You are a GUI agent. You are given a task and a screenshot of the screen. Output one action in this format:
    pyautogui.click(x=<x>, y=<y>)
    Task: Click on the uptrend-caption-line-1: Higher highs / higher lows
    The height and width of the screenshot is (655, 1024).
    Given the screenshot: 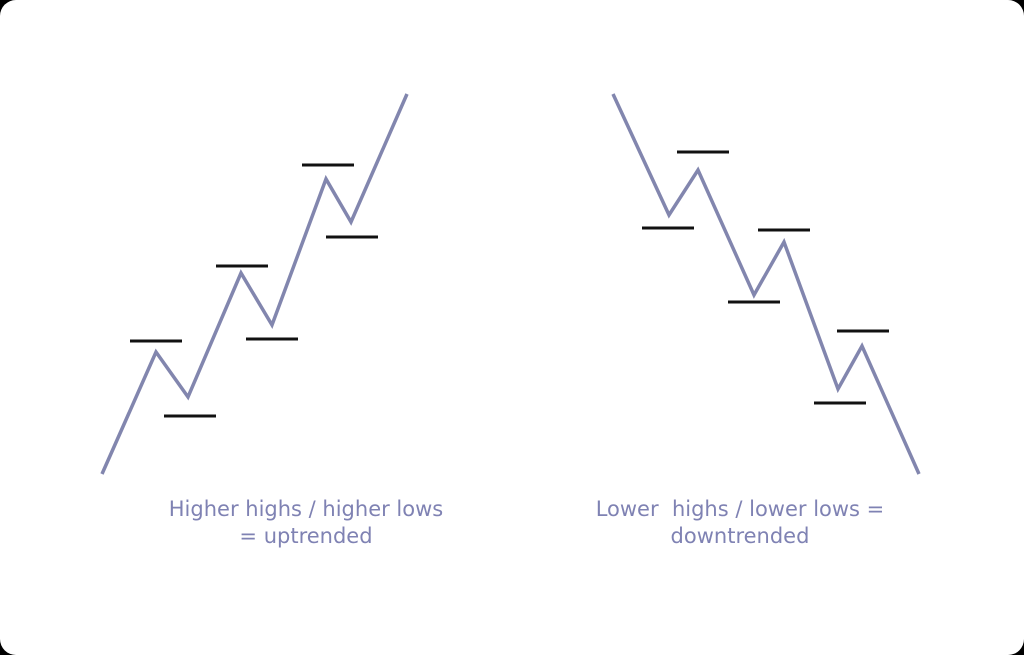 What is the action you would take?
    pyautogui.click(x=306, y=509)
    